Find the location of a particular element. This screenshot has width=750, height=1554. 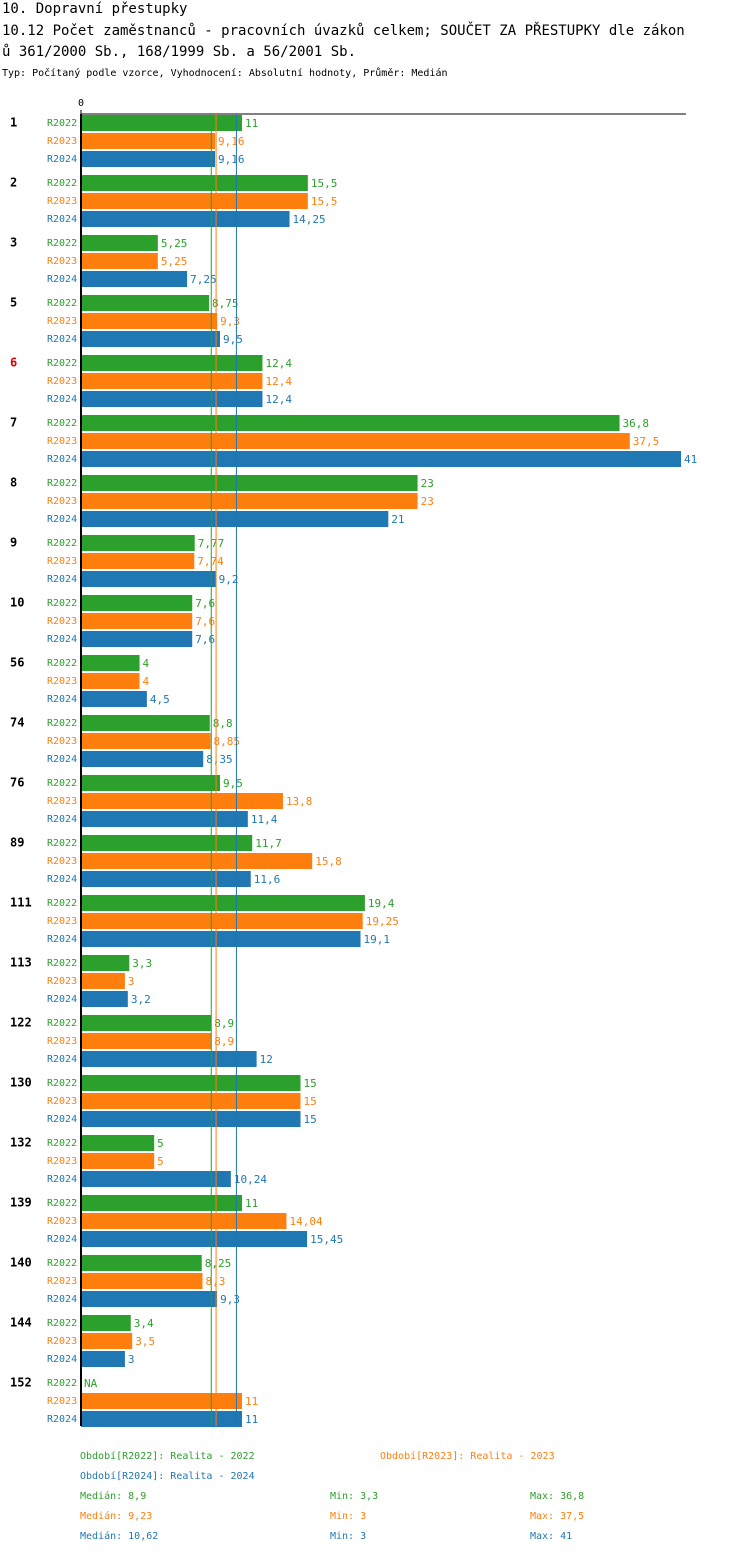

value-label: 15,8 is located at coordinates (328, 861).